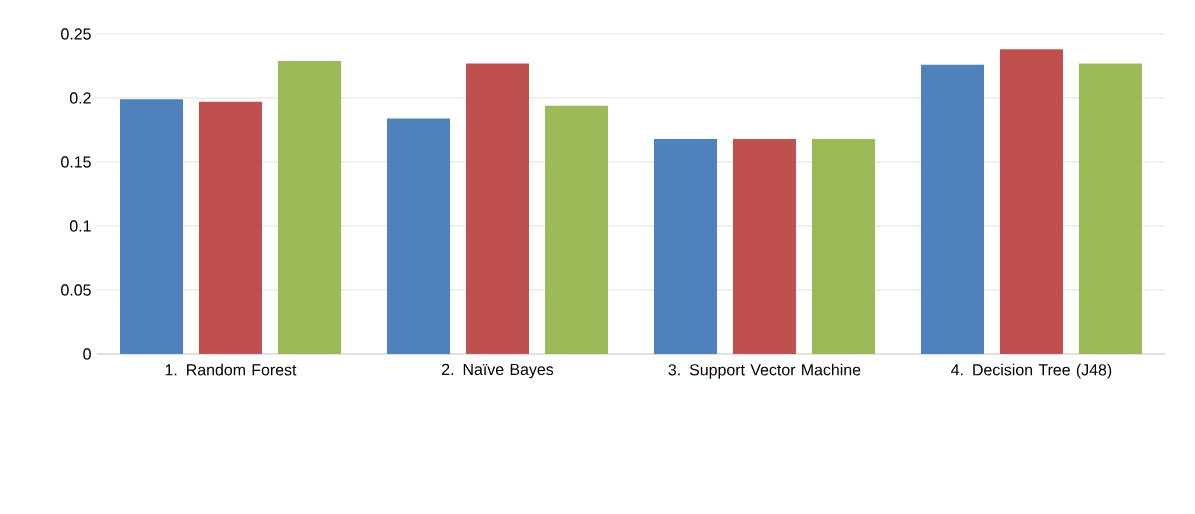 The image size is (1195, 514). Describe the element at coordinates (76, 34) in the screenshot. I see `y-tick-label: 0.25` at that location.